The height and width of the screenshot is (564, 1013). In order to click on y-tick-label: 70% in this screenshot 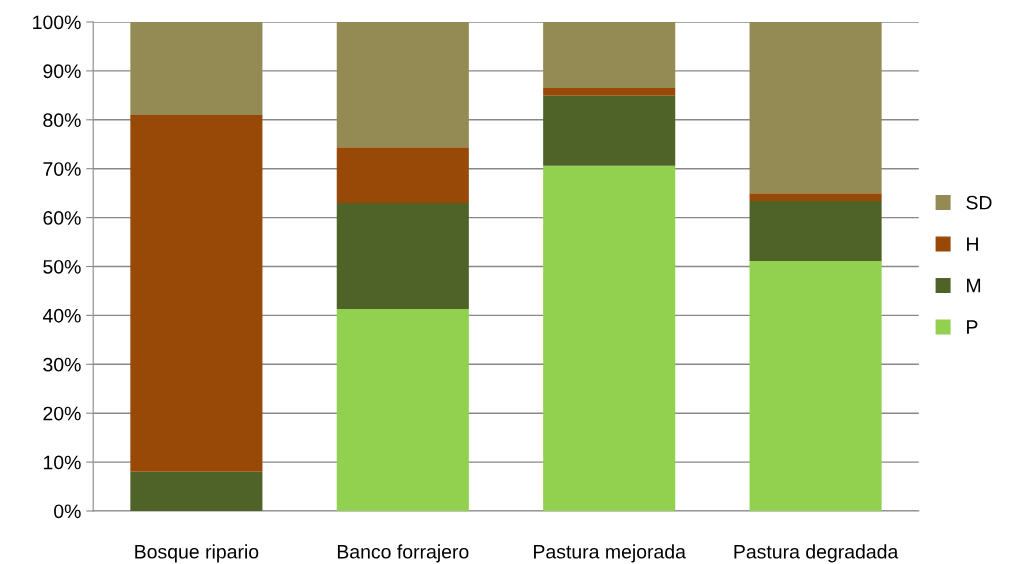, I will do `click(62, 169)`.